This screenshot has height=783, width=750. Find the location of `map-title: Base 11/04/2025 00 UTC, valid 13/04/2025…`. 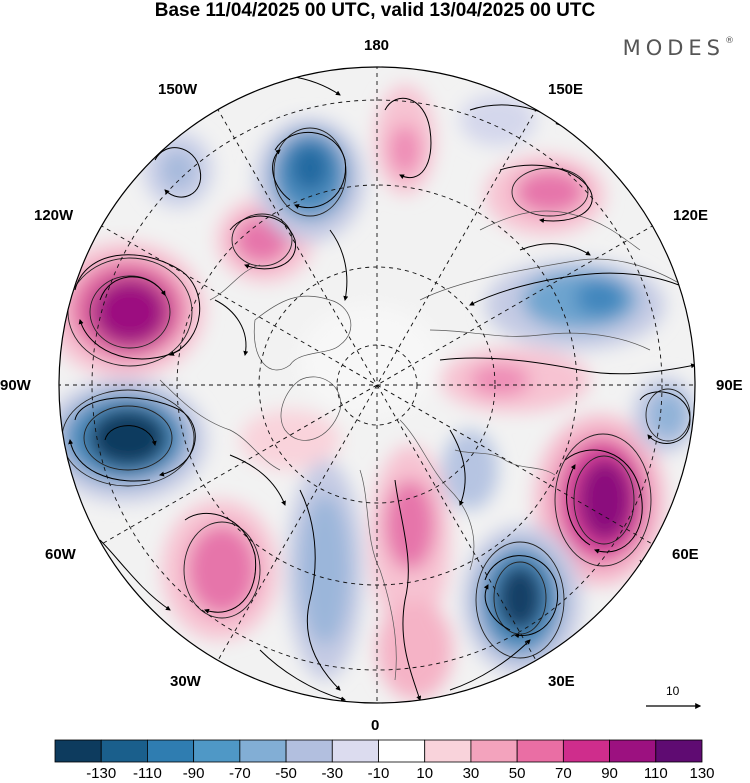

map-title: Base 11/04/2025 00 UTC, valid 13/04/2025… is located at coordinates (375, 10).